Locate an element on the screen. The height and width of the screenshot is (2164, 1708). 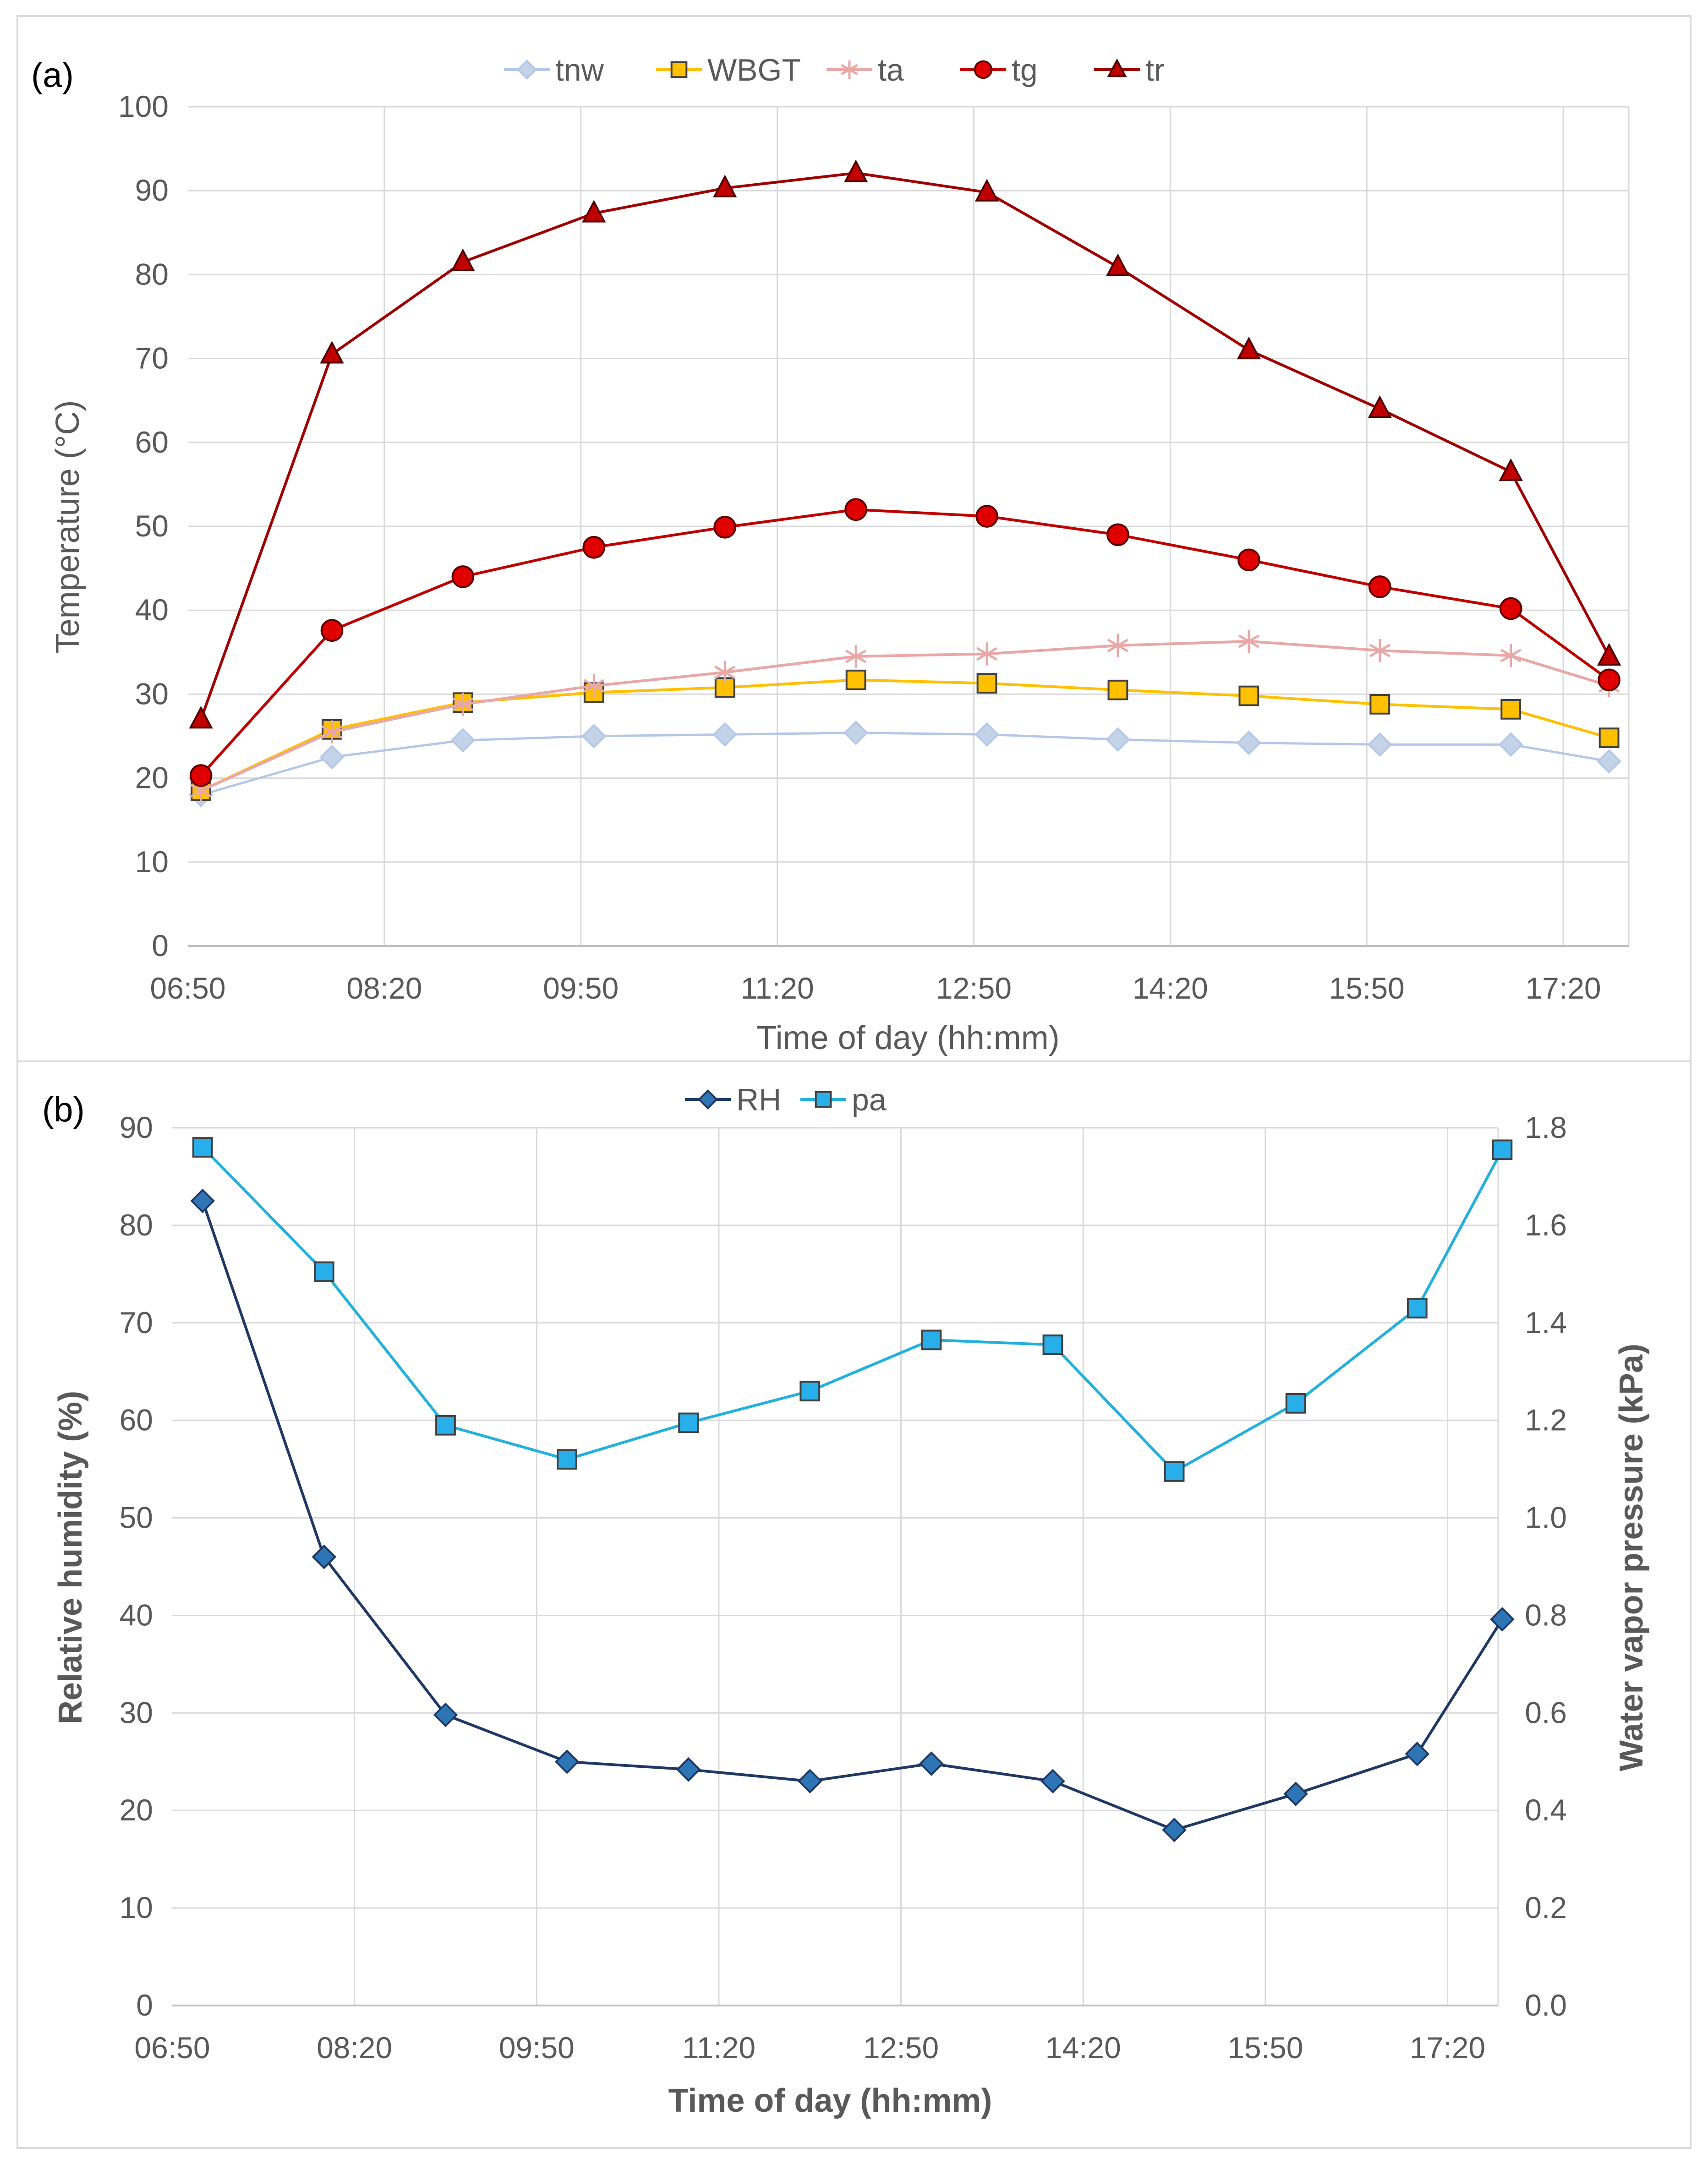
b-x-tick-label: 14:20 is located at coordinates (1084, 2048).